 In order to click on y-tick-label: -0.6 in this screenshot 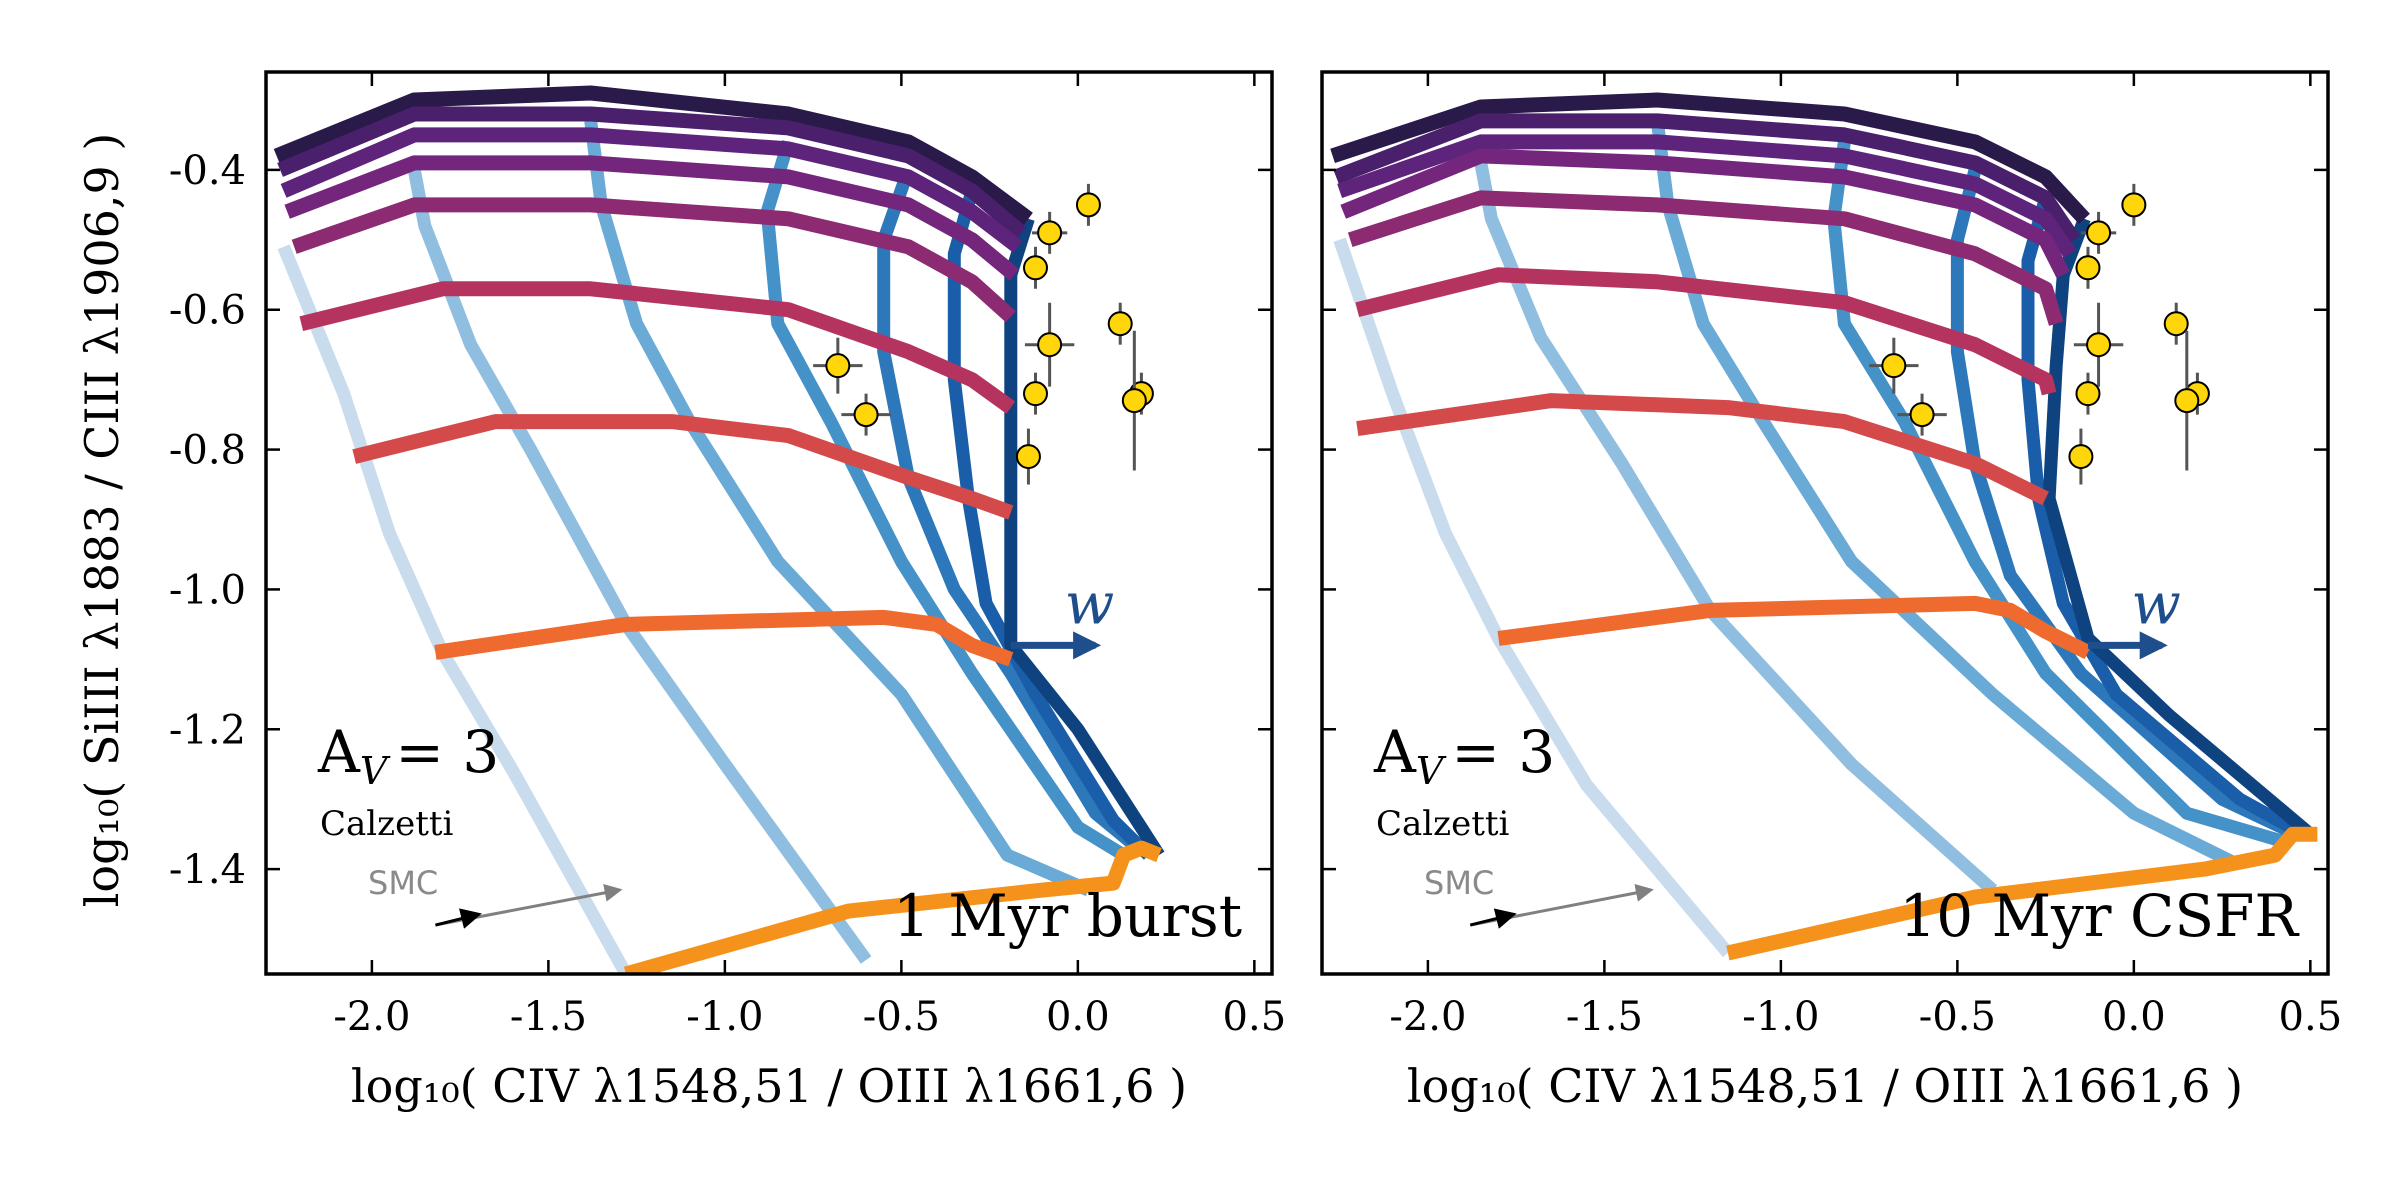, I will do `click(207, 311)`.